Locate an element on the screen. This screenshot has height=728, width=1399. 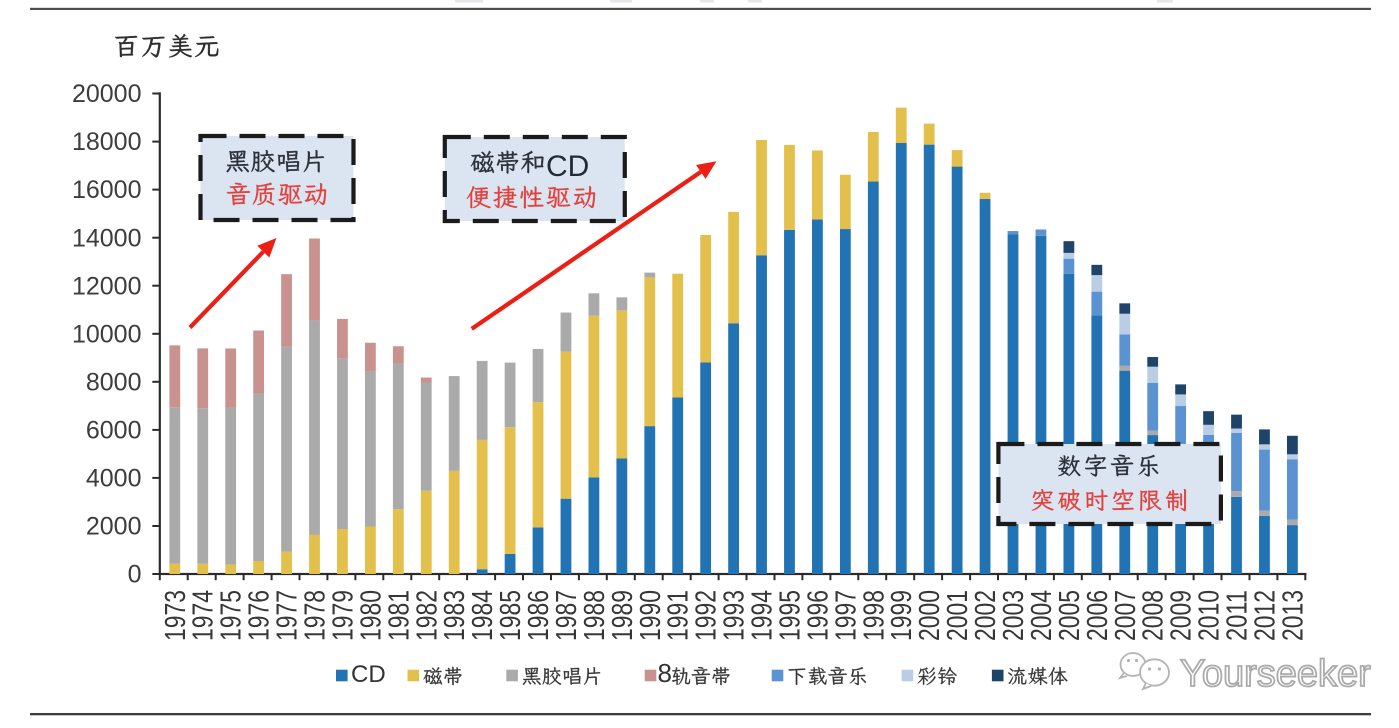
svg-text: 2011 is located at coordinates (1238, 615).